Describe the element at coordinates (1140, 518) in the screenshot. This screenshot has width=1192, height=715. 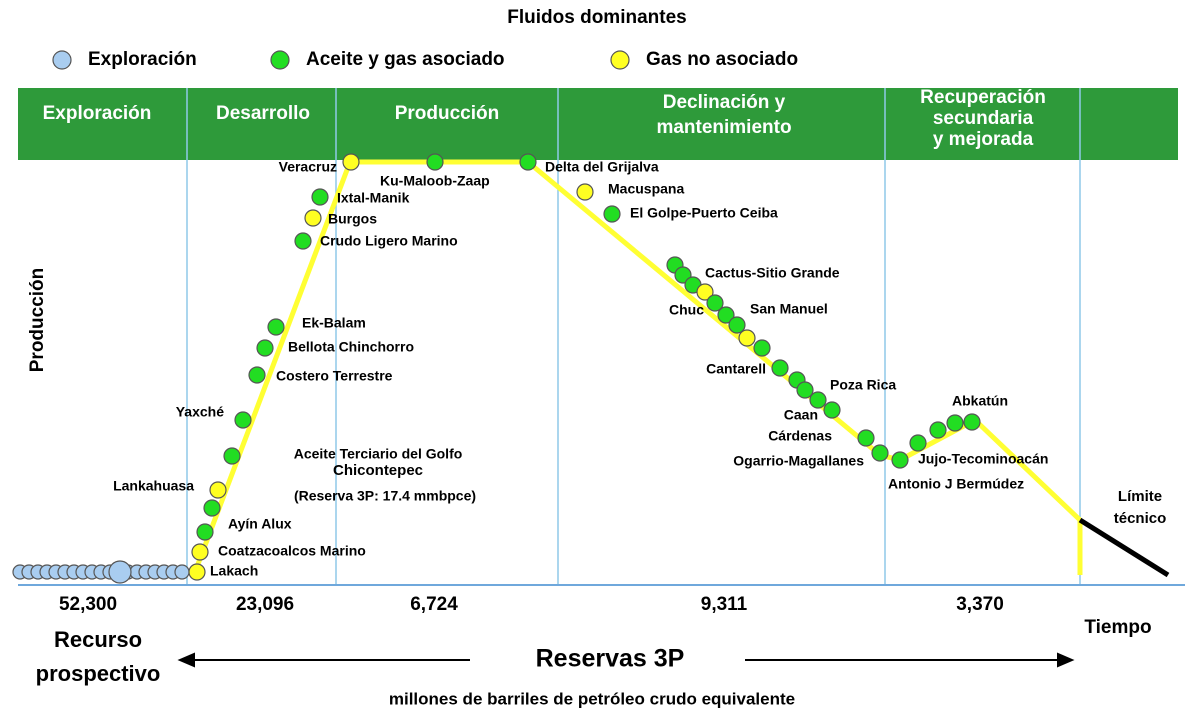
I see `limit-label: técnico` at that location.